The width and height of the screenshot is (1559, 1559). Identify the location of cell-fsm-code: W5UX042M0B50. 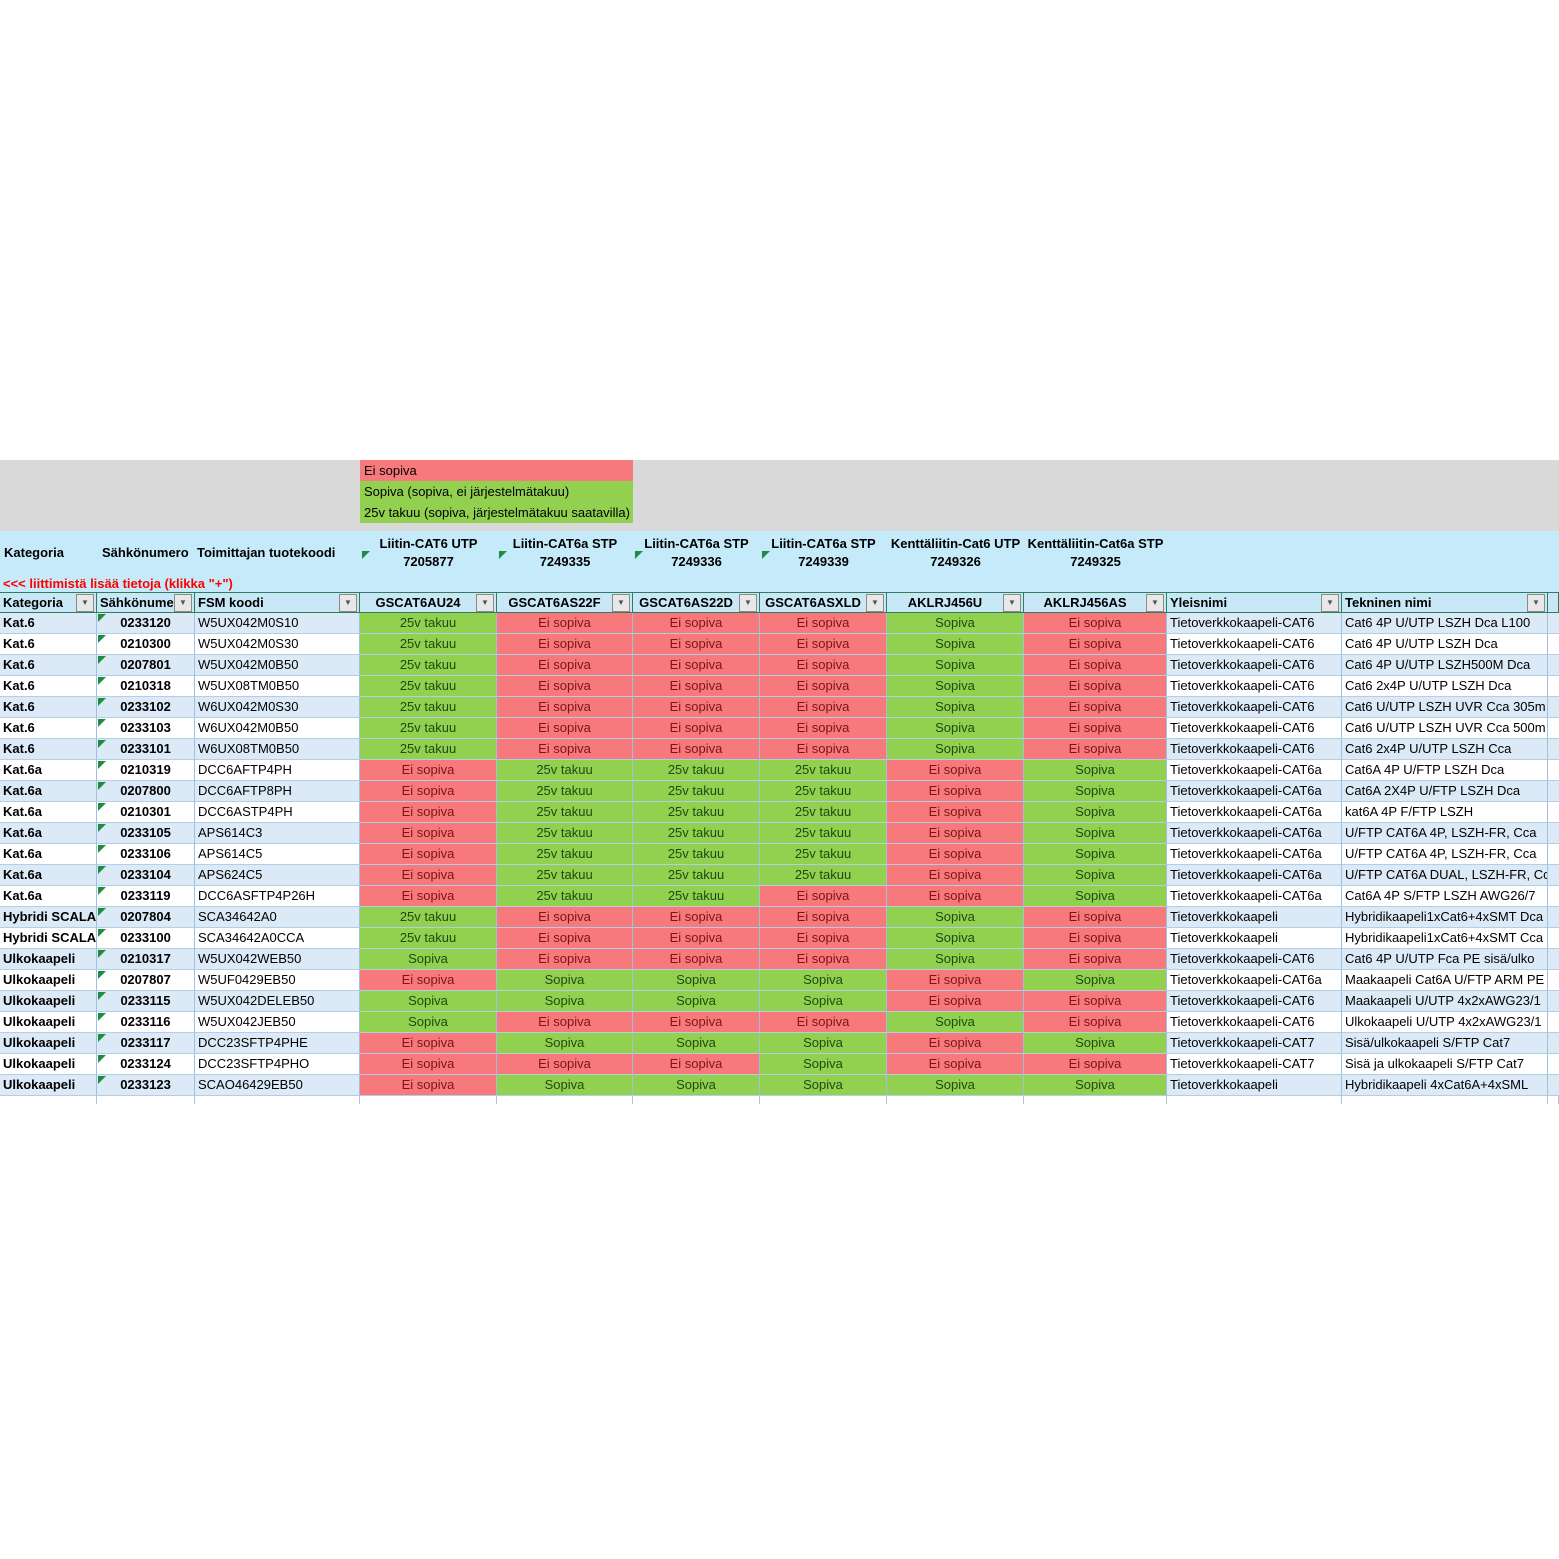
(277, 665).